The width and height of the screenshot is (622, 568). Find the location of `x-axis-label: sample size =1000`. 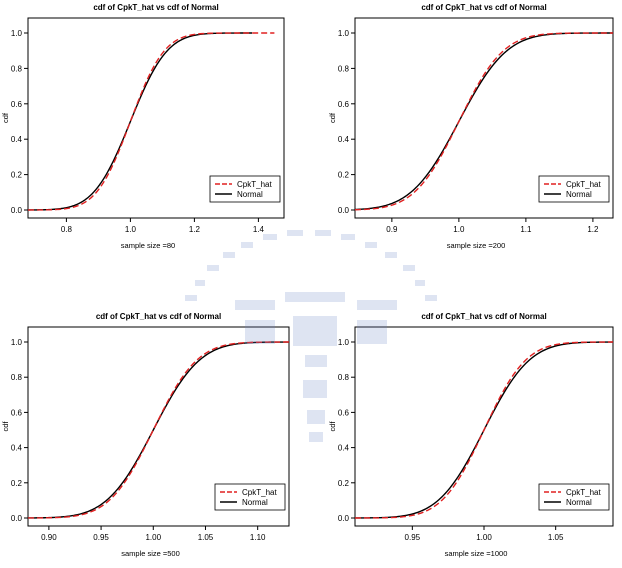

x-axis-label: sample size =1000 is located at coordinates (476, 553).